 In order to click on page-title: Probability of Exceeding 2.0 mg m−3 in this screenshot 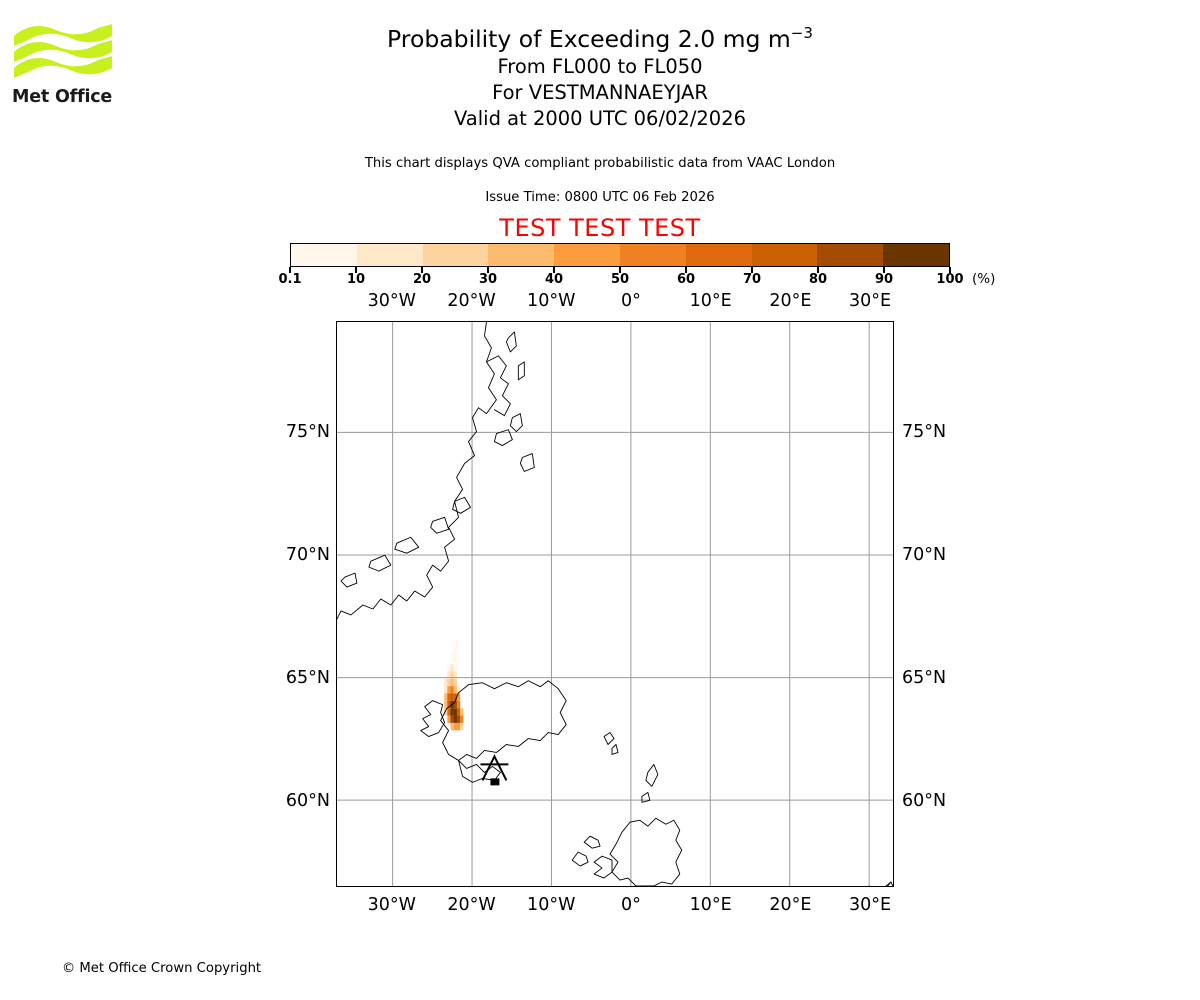, I will do `click(600, 39)`.